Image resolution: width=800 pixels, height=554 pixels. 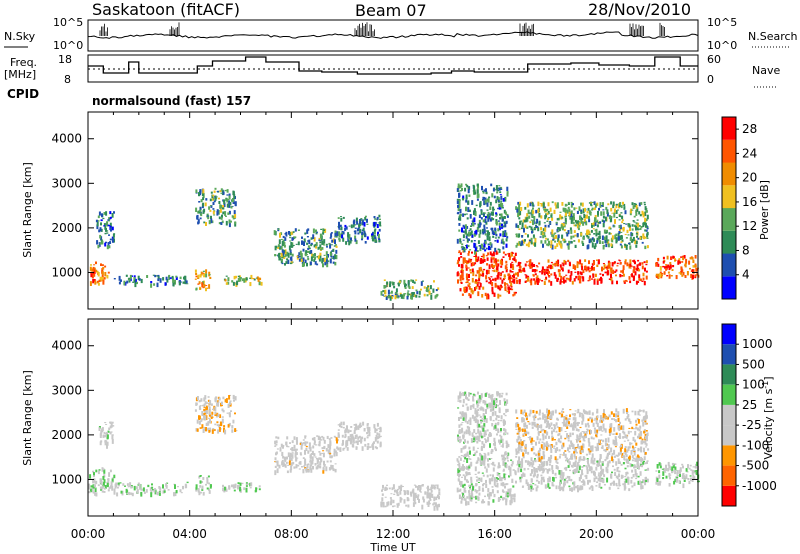 I want to click on nave-tick-top: 60, so click(x=714, y=59).